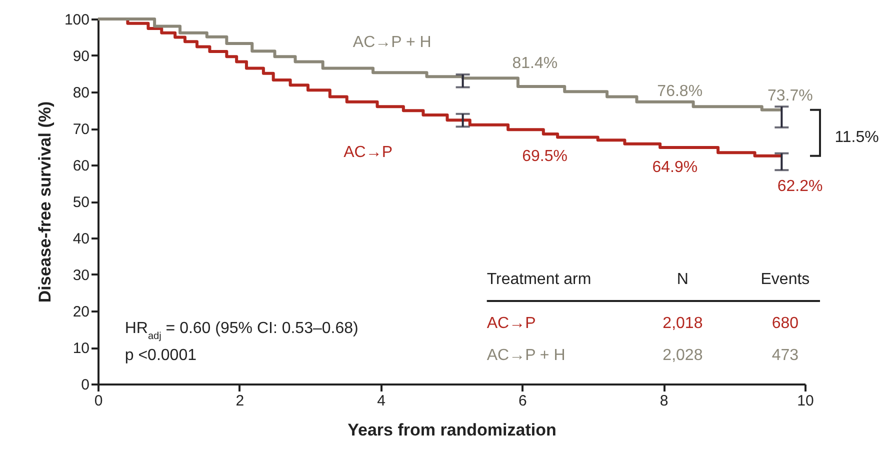 The height and width of the screenshot is (463, 884). What do you see at coordinates (392, 42) in the screenshot?
I see `series-label: AC→P + H` at bounding box center [392, 42].